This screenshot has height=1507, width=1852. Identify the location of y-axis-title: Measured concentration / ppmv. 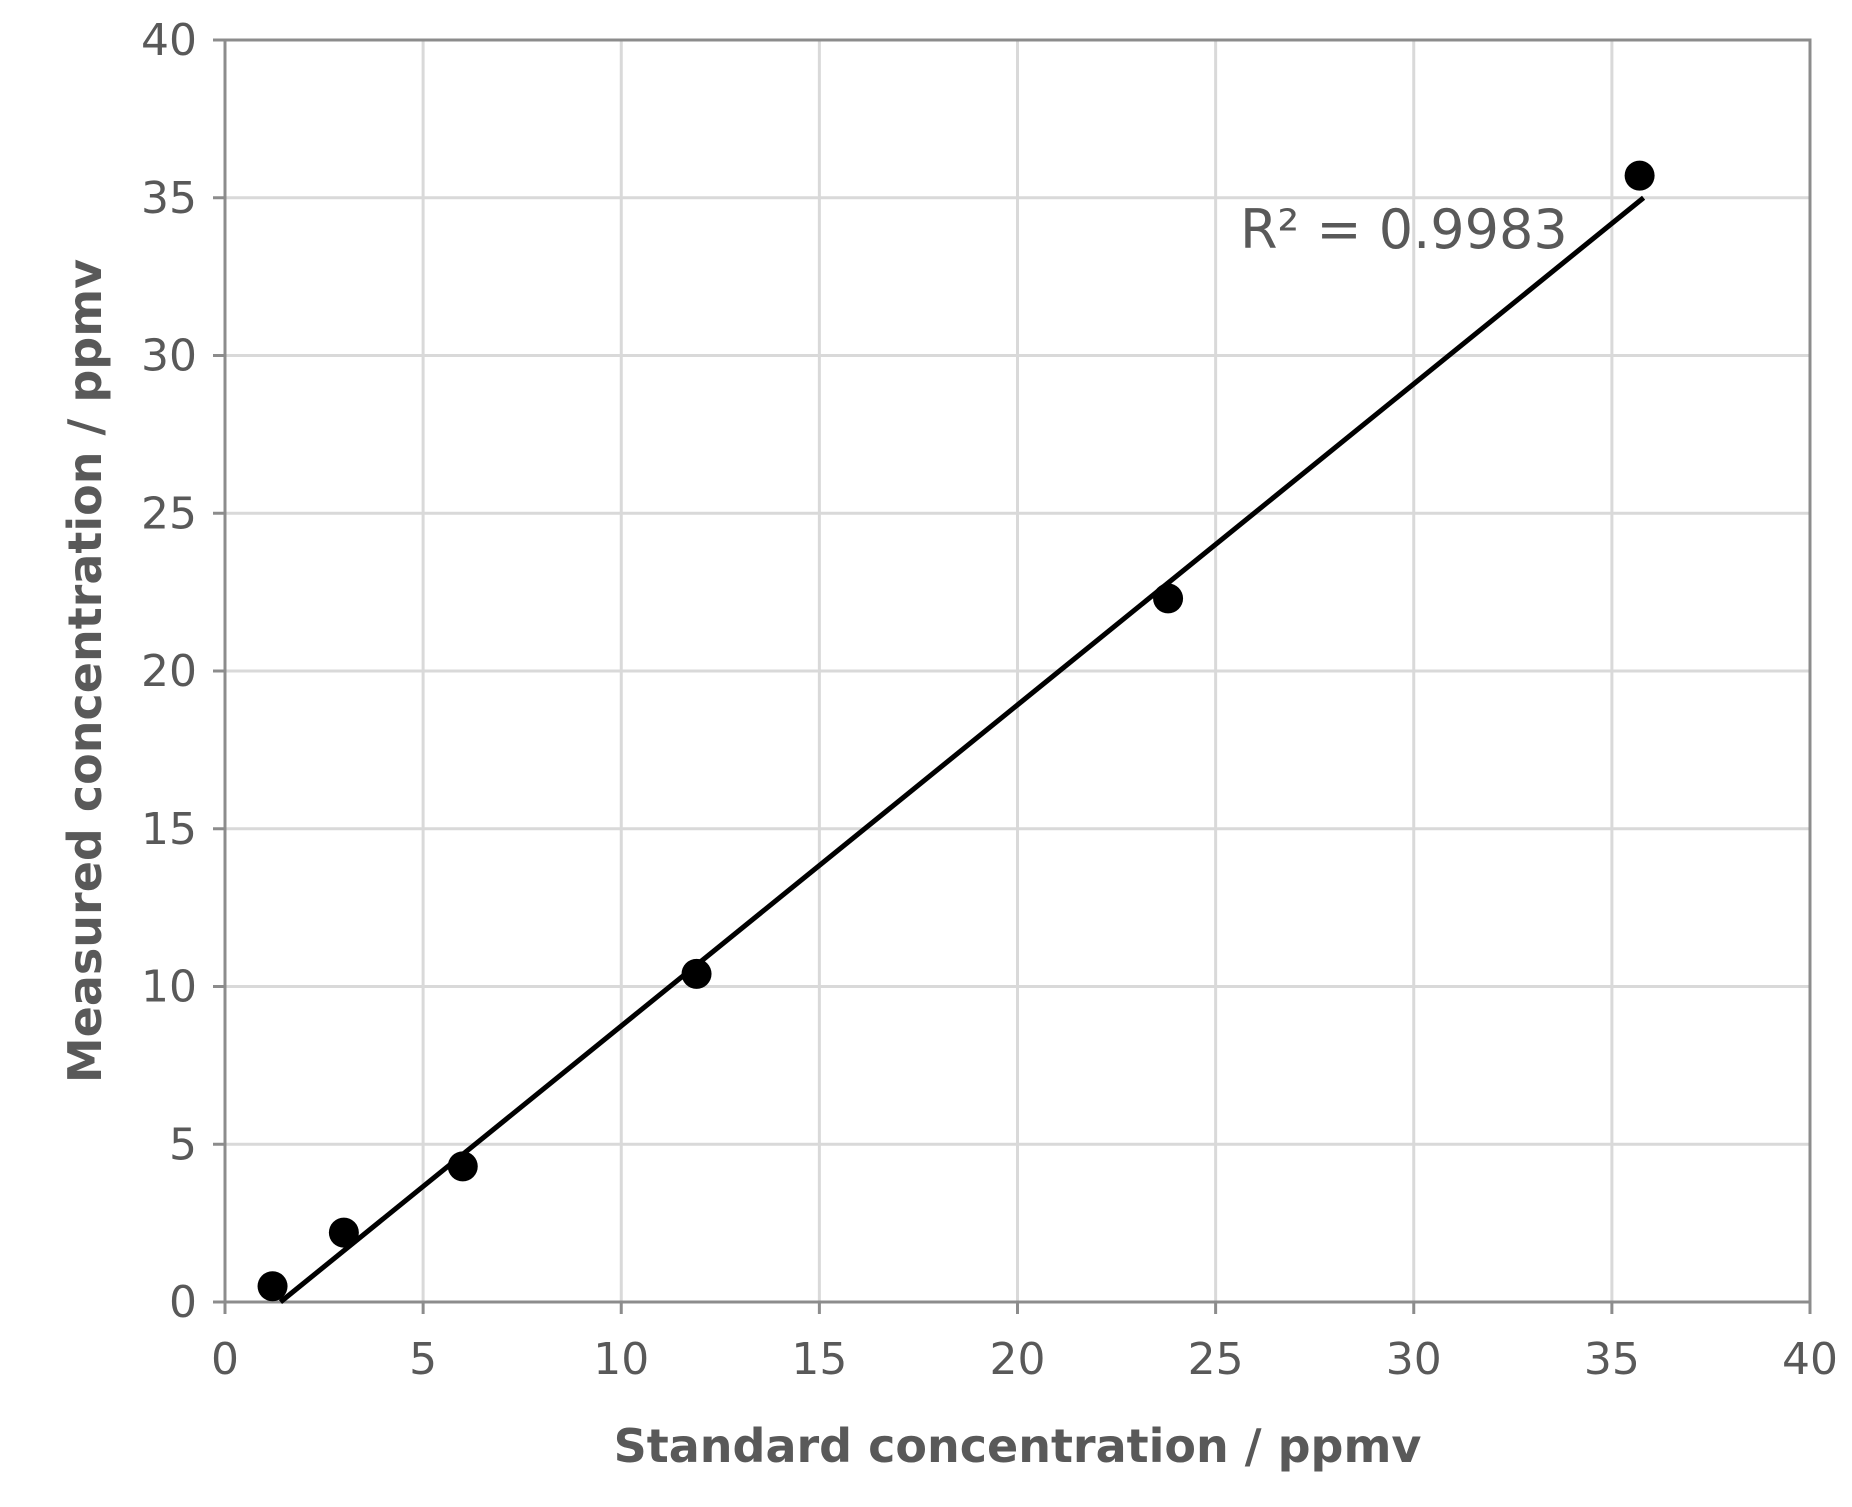
(85, 671).